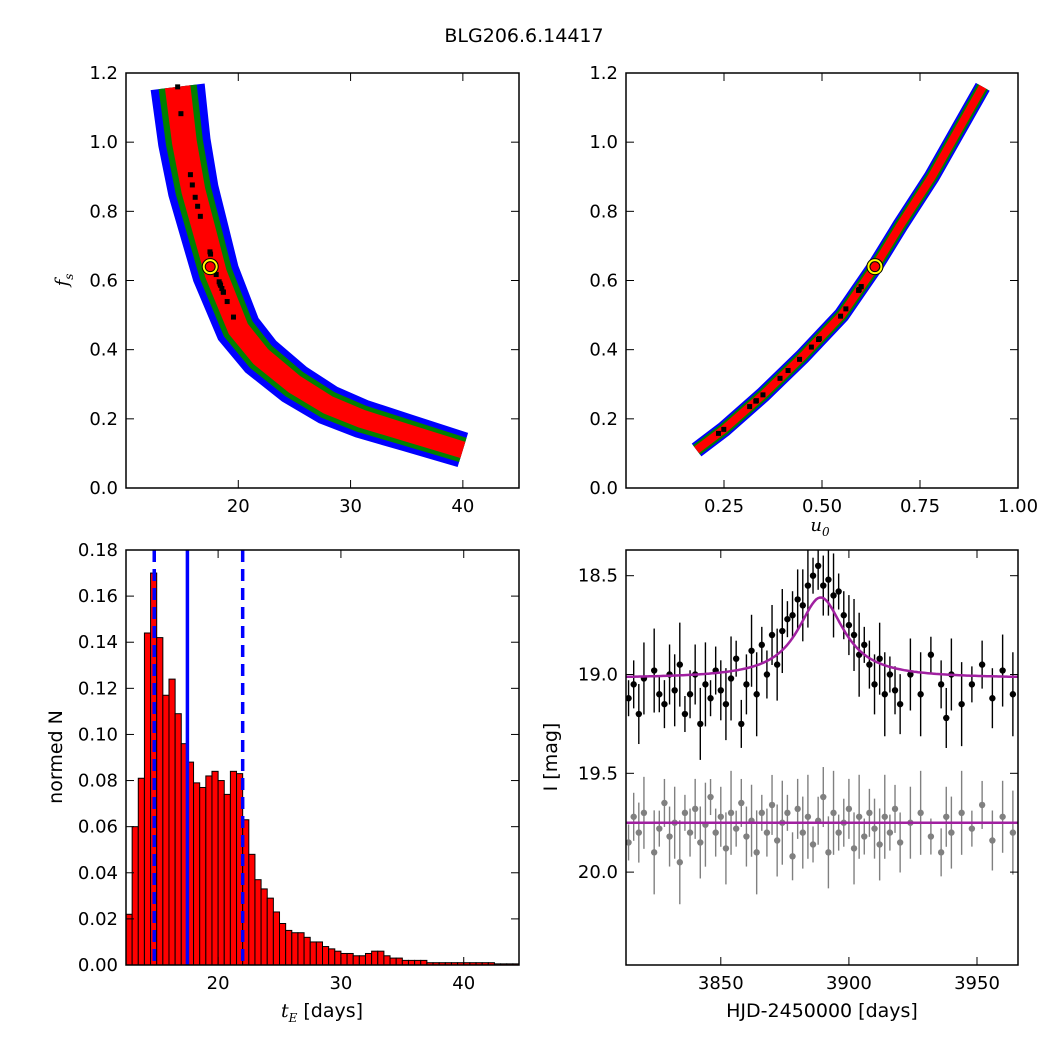 The height and width of the screenshot is (1050, 1050). I want to click on fs-vs-tE-ylabel: fs, so click(64, 281).